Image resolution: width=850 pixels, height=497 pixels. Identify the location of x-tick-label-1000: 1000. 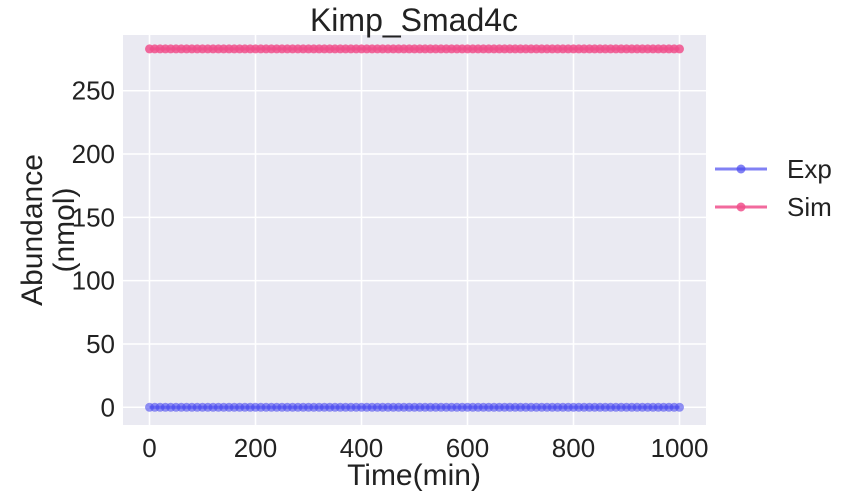
(680, 448).